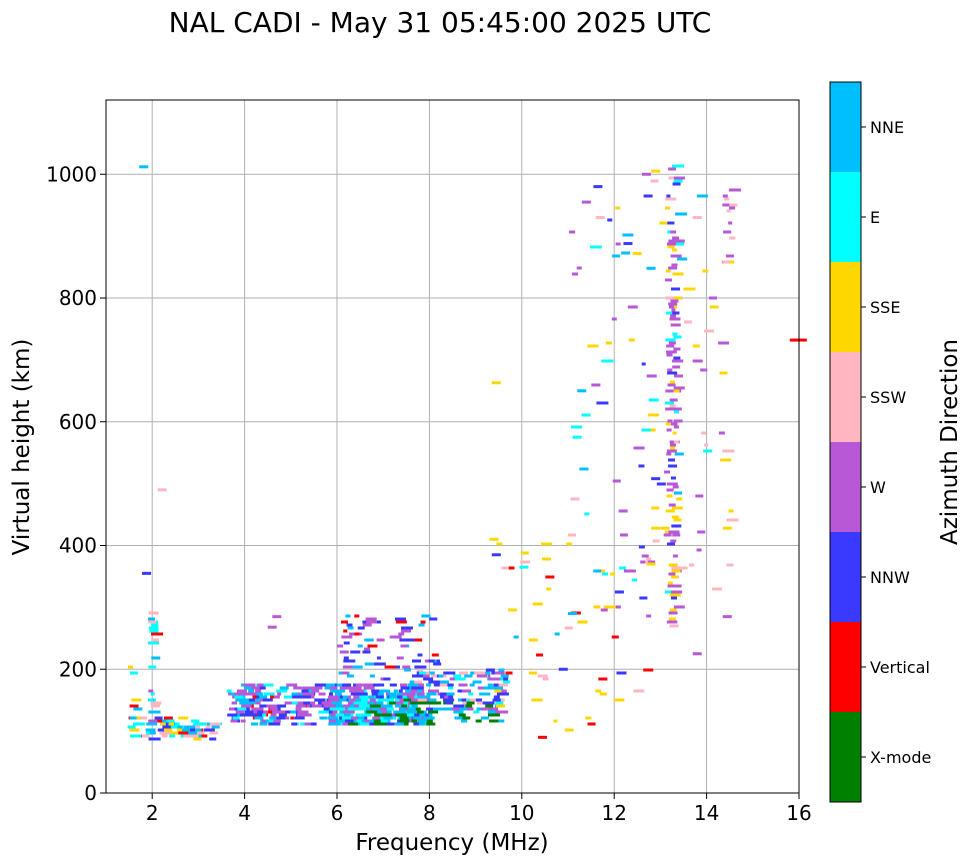 This screenshot has width=972, height=865. What do you see at coordinates (429, 813) in the screenshot?
I see `x-tick-label: 8` at bounding box center [429, 813].